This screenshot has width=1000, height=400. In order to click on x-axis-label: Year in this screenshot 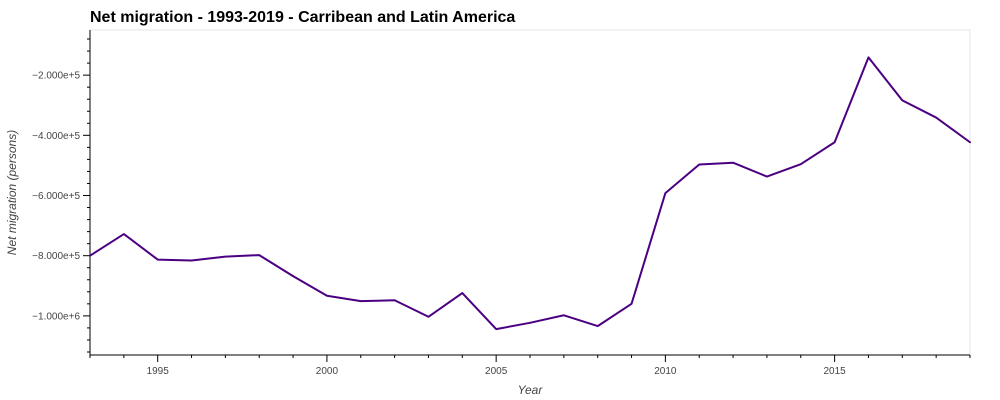, I will do `click(531, 390)`.